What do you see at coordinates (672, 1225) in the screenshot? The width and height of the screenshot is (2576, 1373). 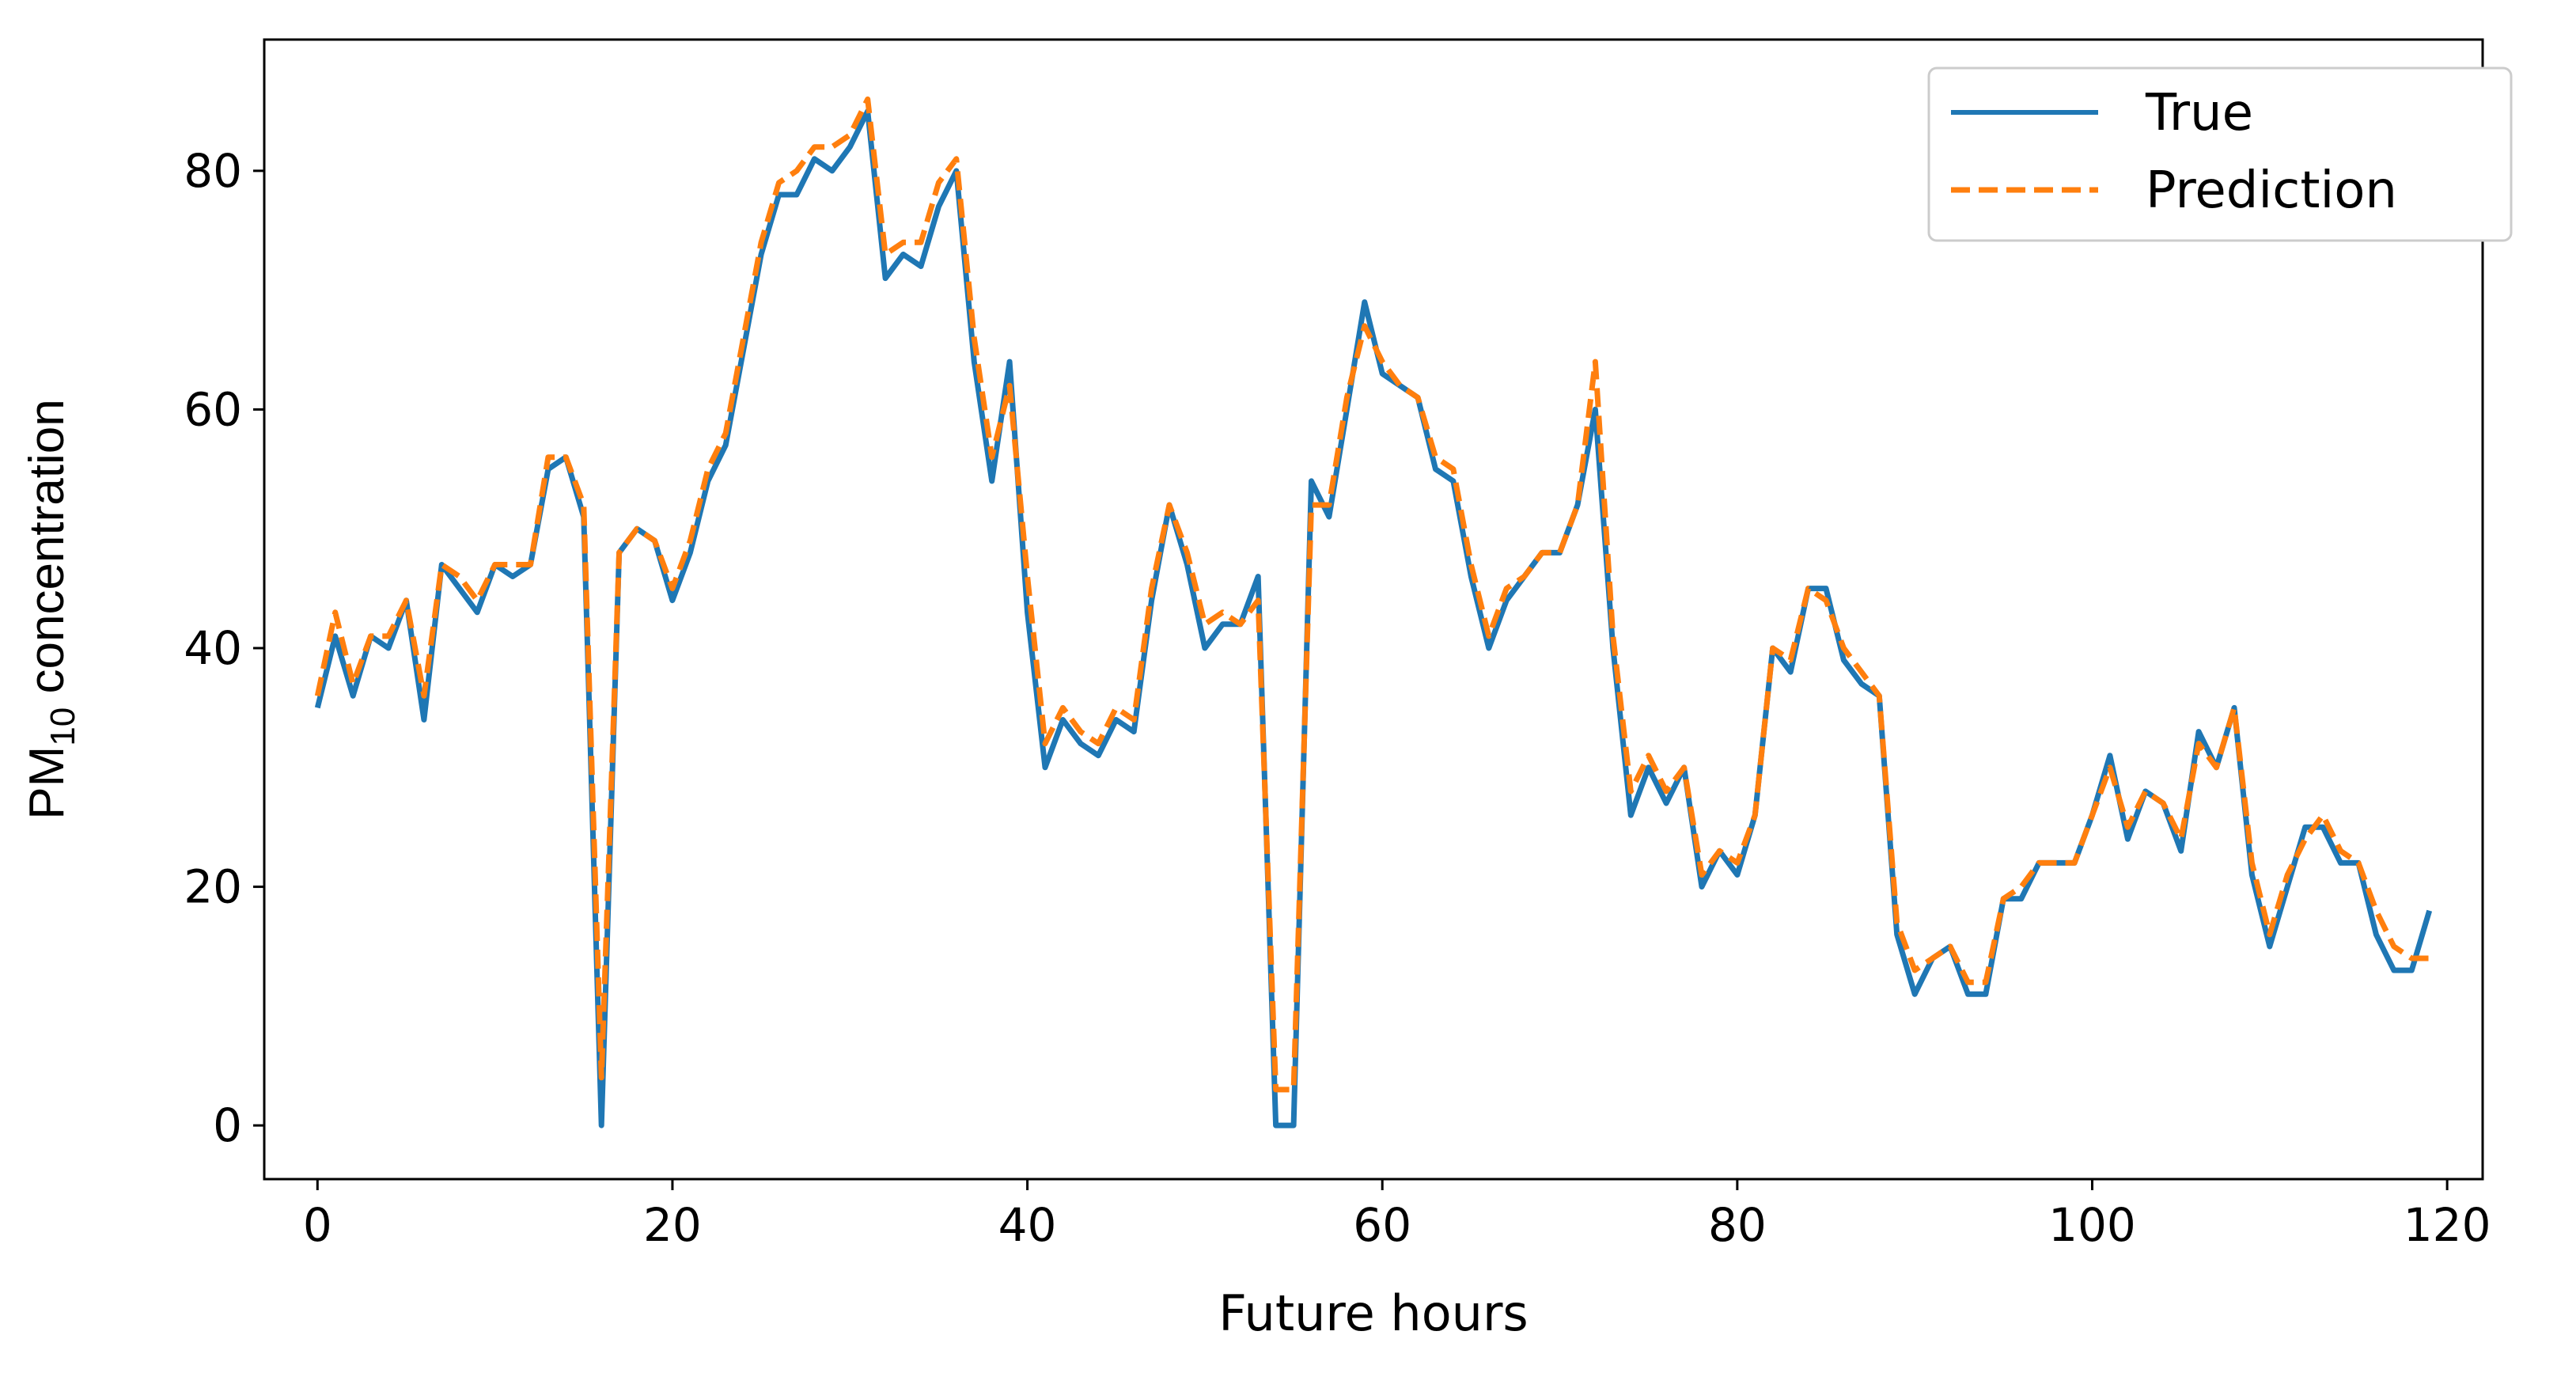 I see `x-tick-label: 20` at bounding box center [672, 1225].